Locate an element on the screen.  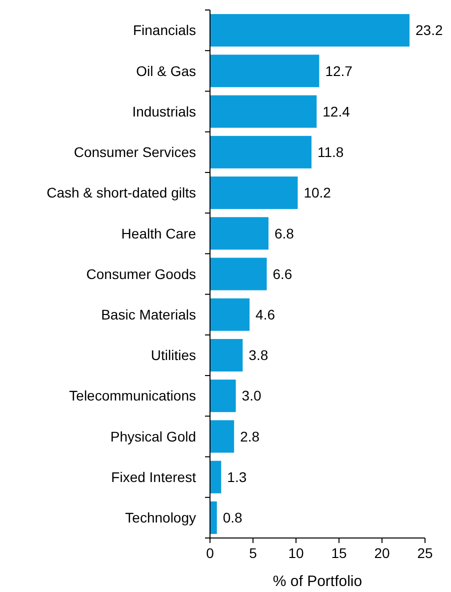
x-tick-label: 10 is located at coordinates (296, 553).